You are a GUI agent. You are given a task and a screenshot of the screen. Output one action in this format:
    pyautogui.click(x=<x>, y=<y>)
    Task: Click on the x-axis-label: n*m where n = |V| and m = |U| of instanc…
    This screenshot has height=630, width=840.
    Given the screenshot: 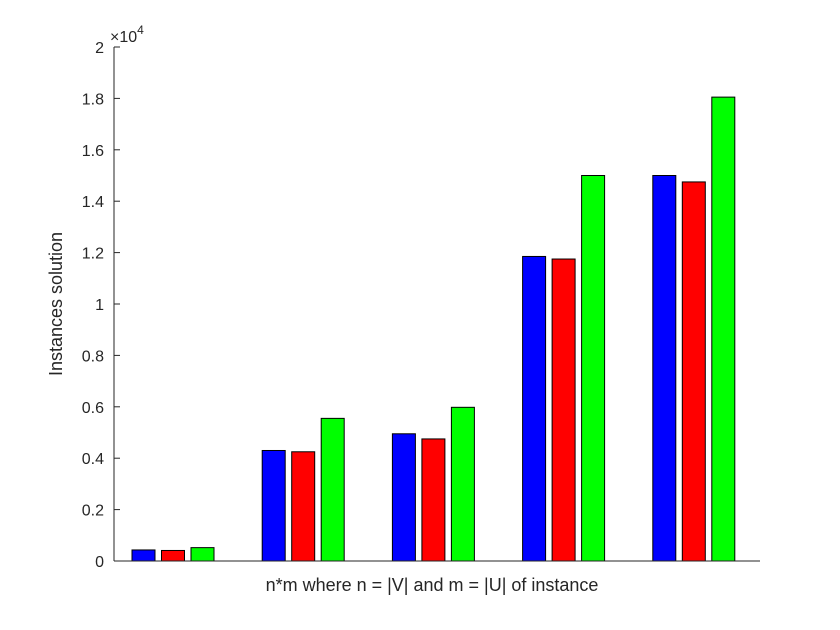 What is the action you would take?
    pyautogui.click(x=432, y=585)
    